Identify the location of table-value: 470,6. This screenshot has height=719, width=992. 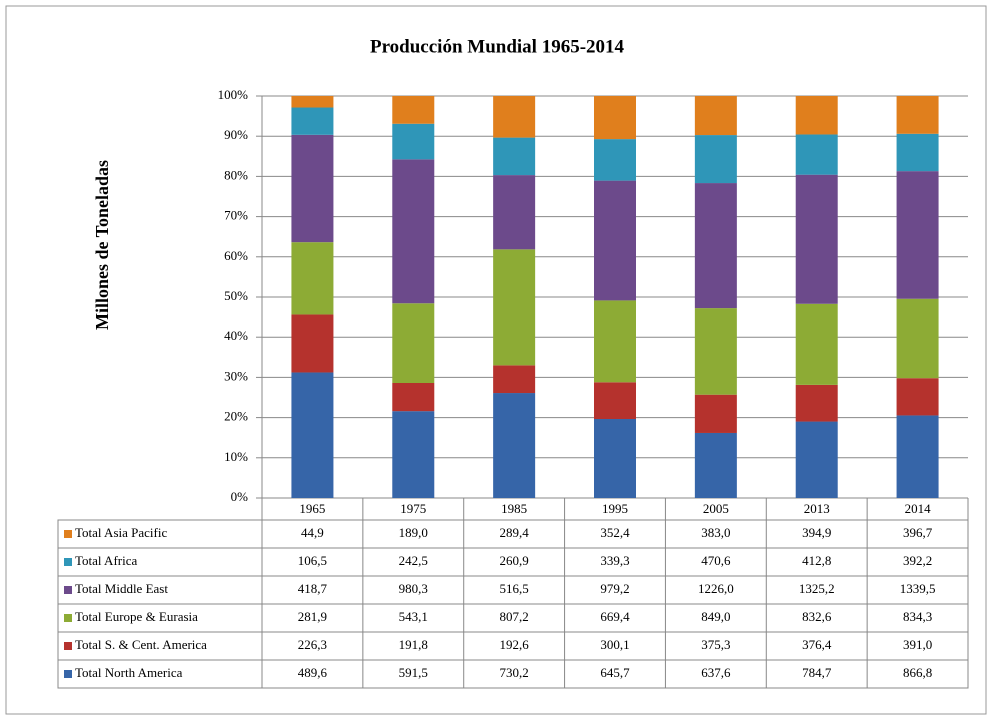
(716, 560).